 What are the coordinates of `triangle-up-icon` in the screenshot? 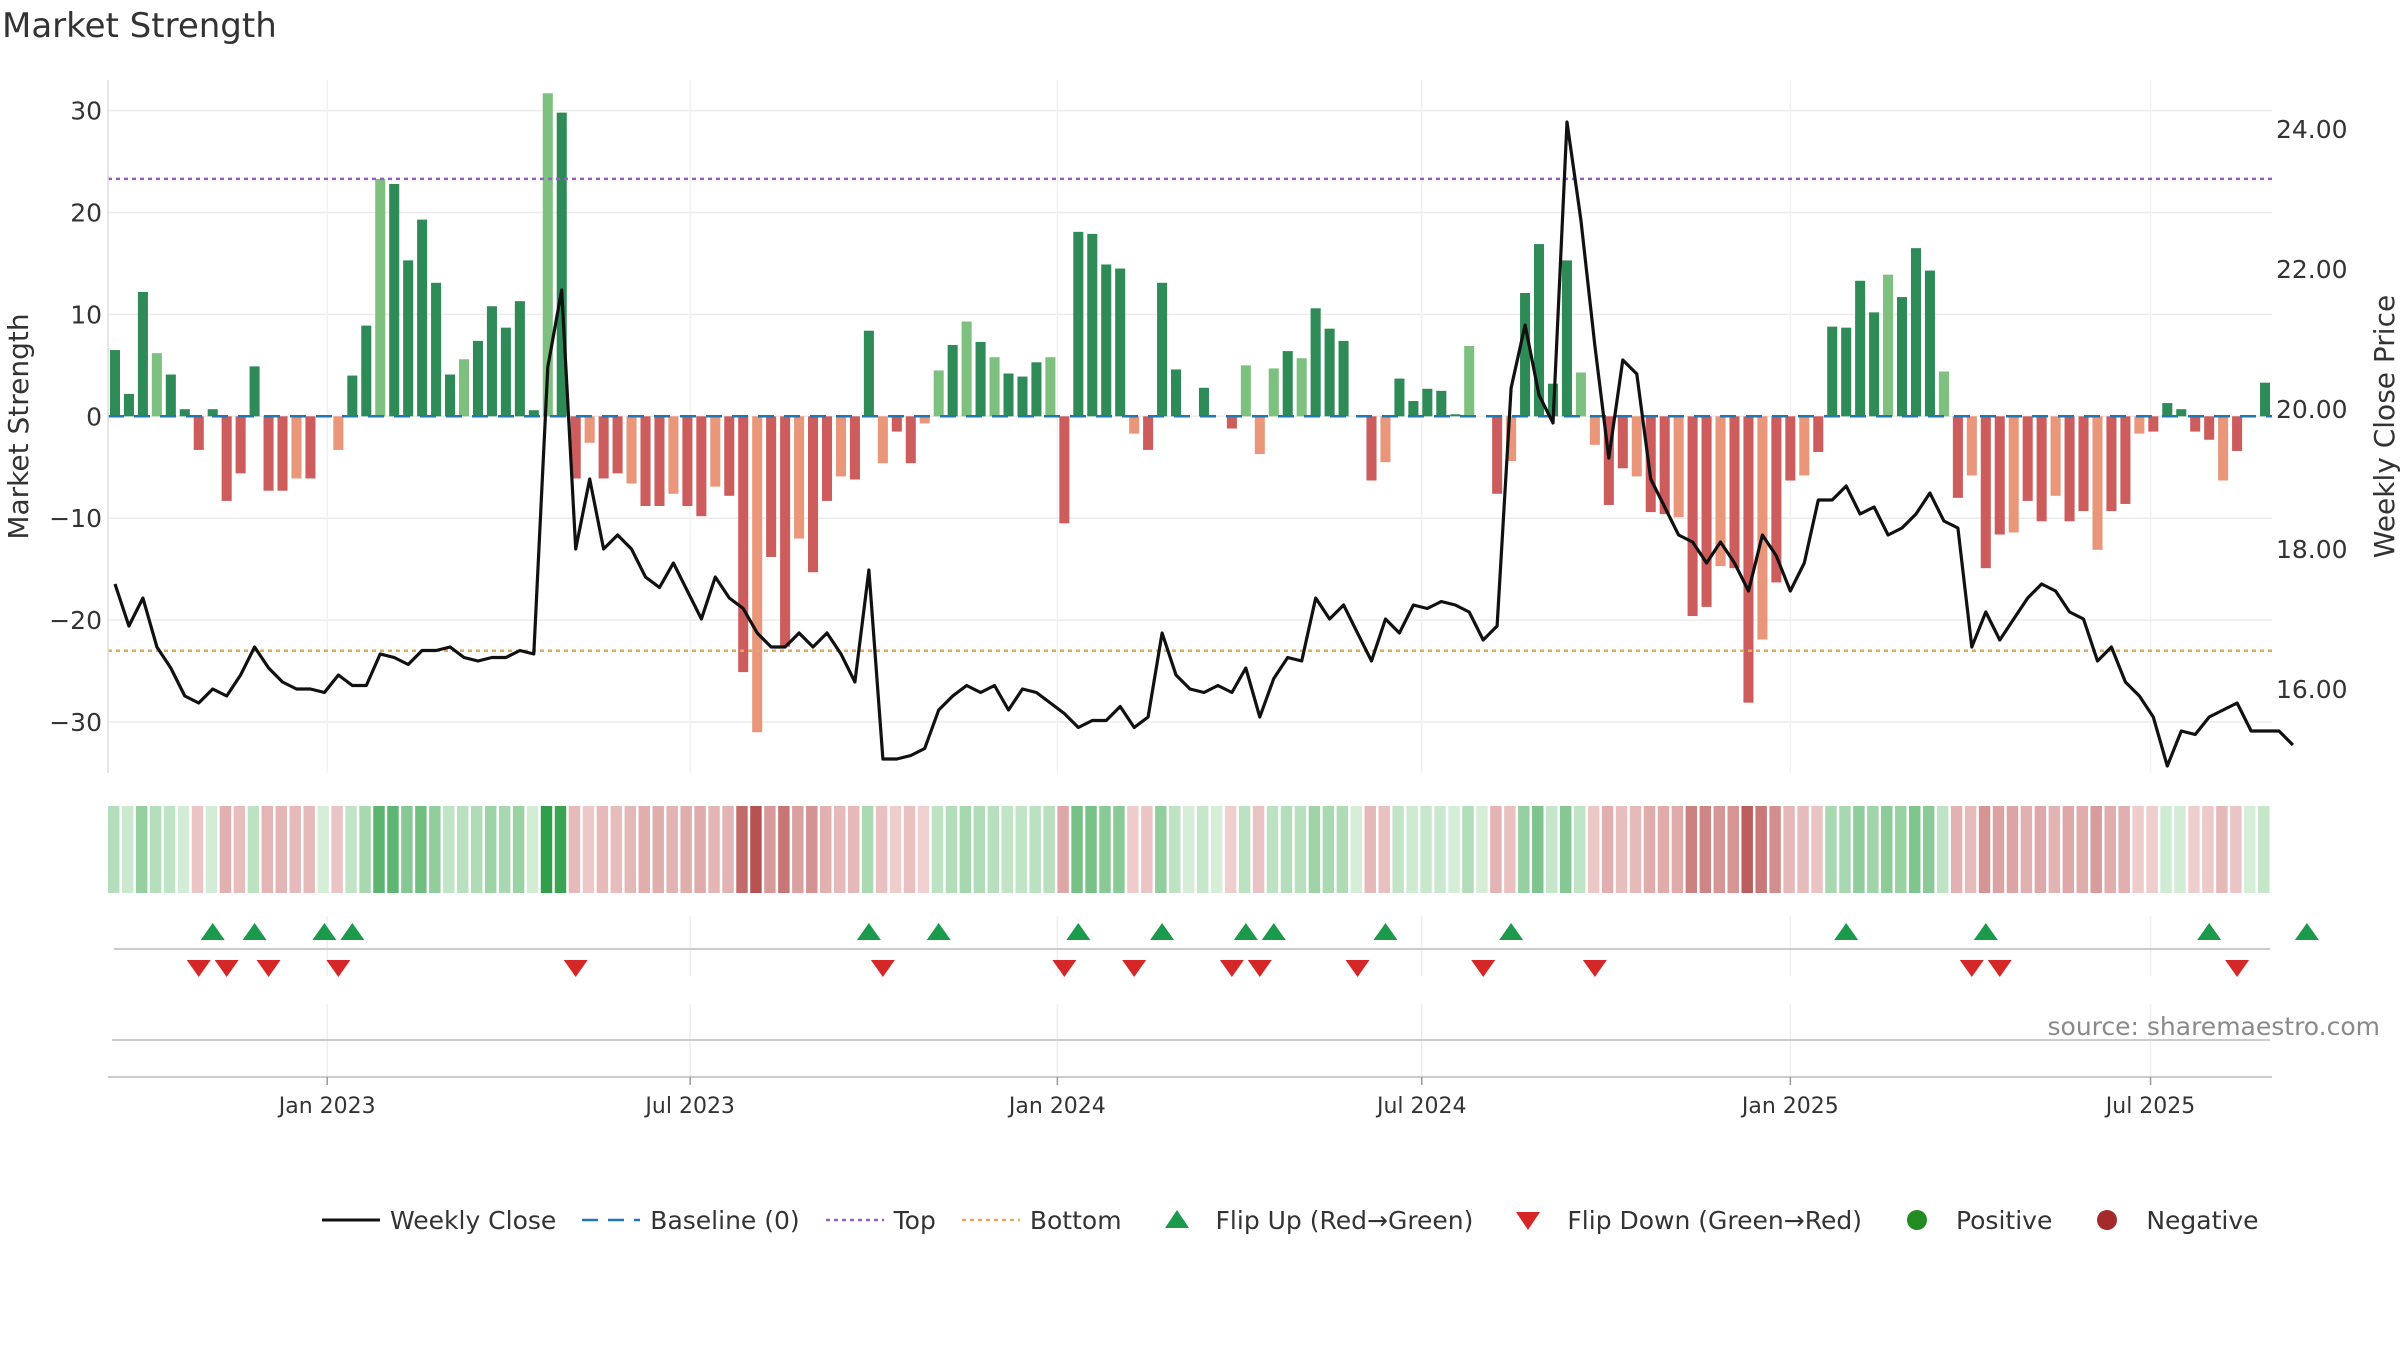 It's located at (1176, 1219).